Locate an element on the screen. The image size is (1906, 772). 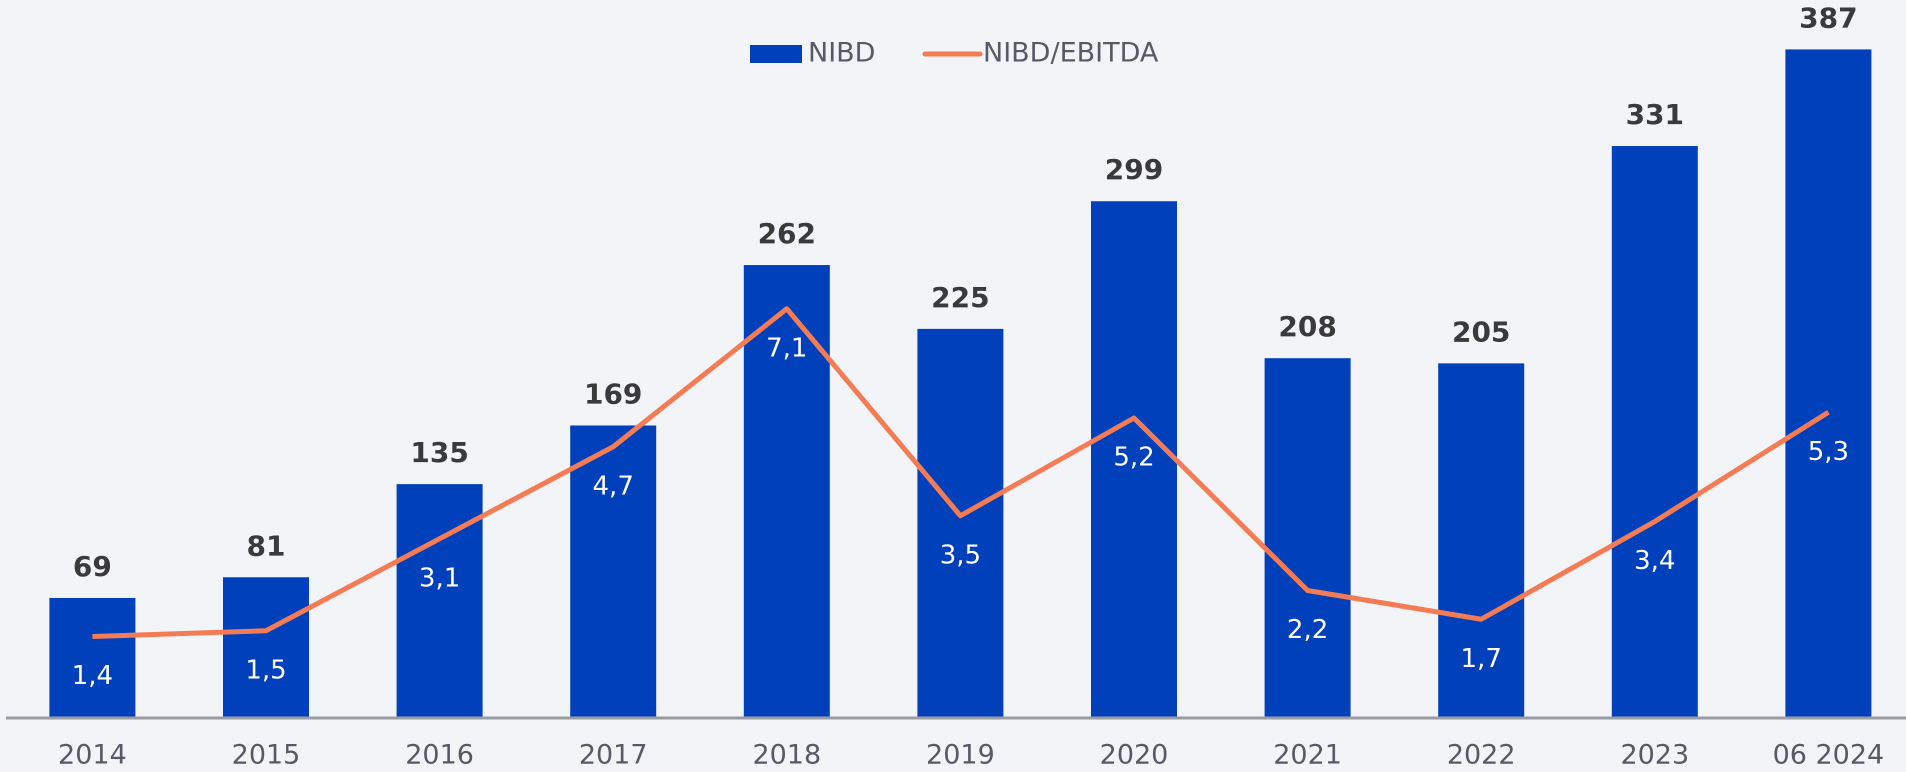
line-label: 1,7 is located at coordinates (1481, 659).